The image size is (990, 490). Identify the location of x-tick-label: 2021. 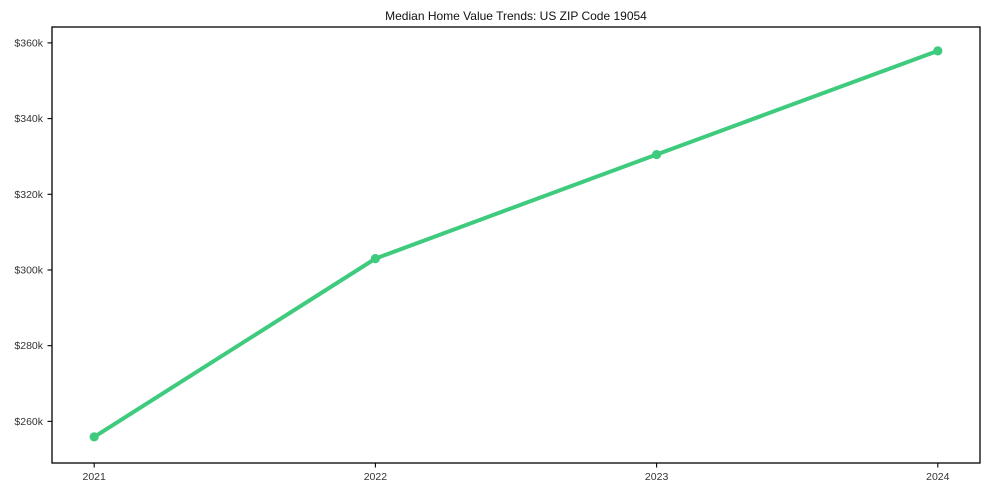
(95, 477).